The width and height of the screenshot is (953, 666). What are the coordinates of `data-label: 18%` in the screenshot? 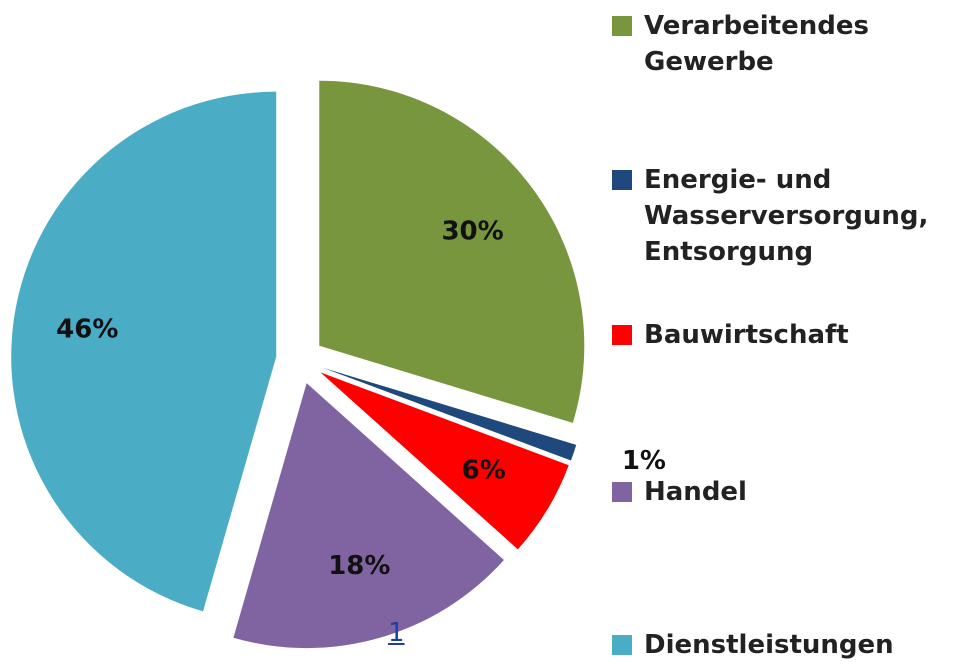 It's located at (359, 566).